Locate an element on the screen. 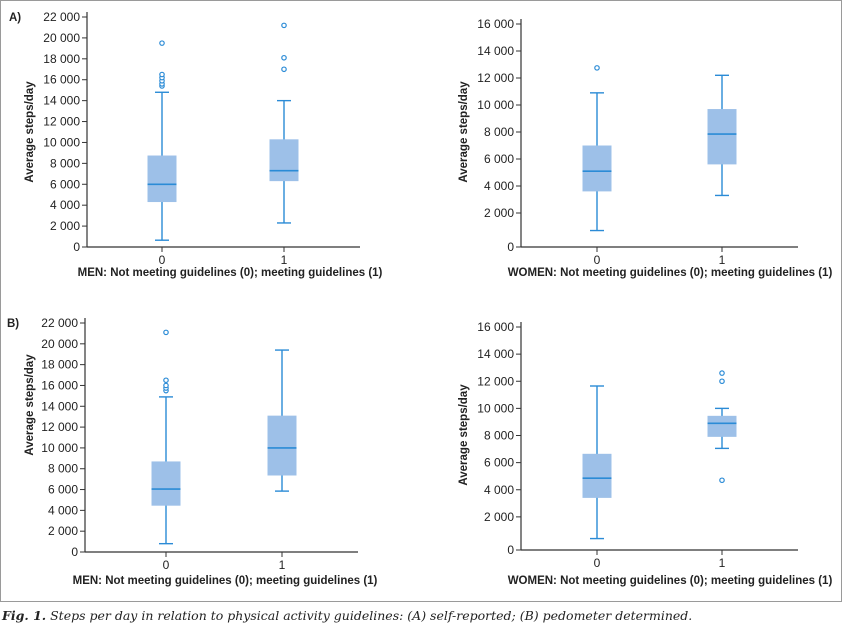  caption-label: Fig. 1. is located at coordinates (24, 615).